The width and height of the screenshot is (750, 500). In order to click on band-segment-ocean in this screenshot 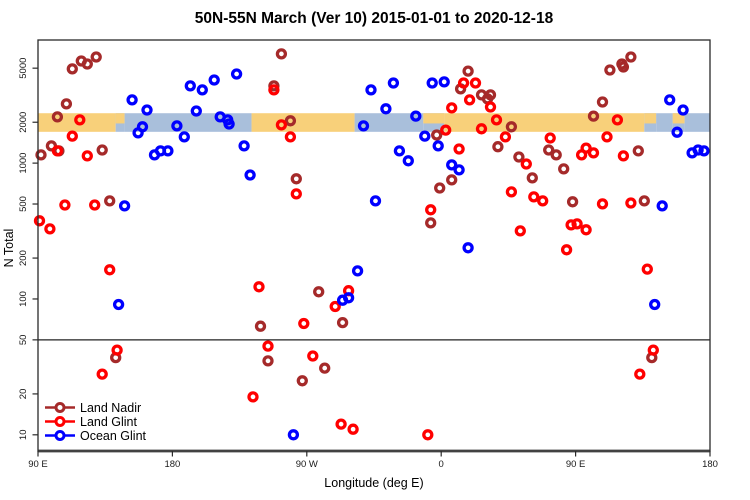, I will do `click(188, 122)`.